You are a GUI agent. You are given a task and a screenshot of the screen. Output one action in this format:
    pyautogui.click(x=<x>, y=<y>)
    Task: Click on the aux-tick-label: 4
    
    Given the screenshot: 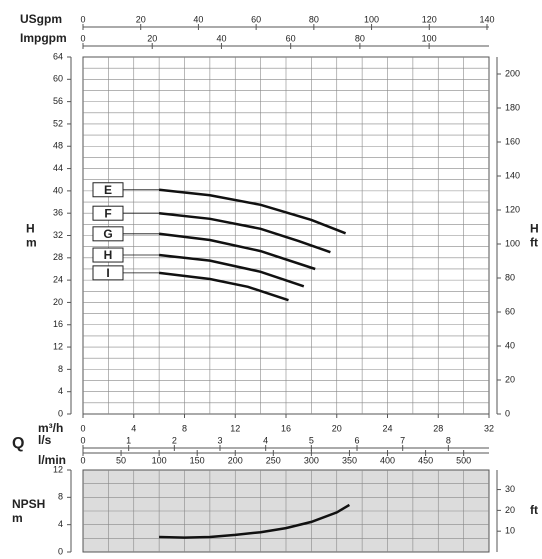 What is the action you would take?
    pyautogui.click(x=265, y=440)
    